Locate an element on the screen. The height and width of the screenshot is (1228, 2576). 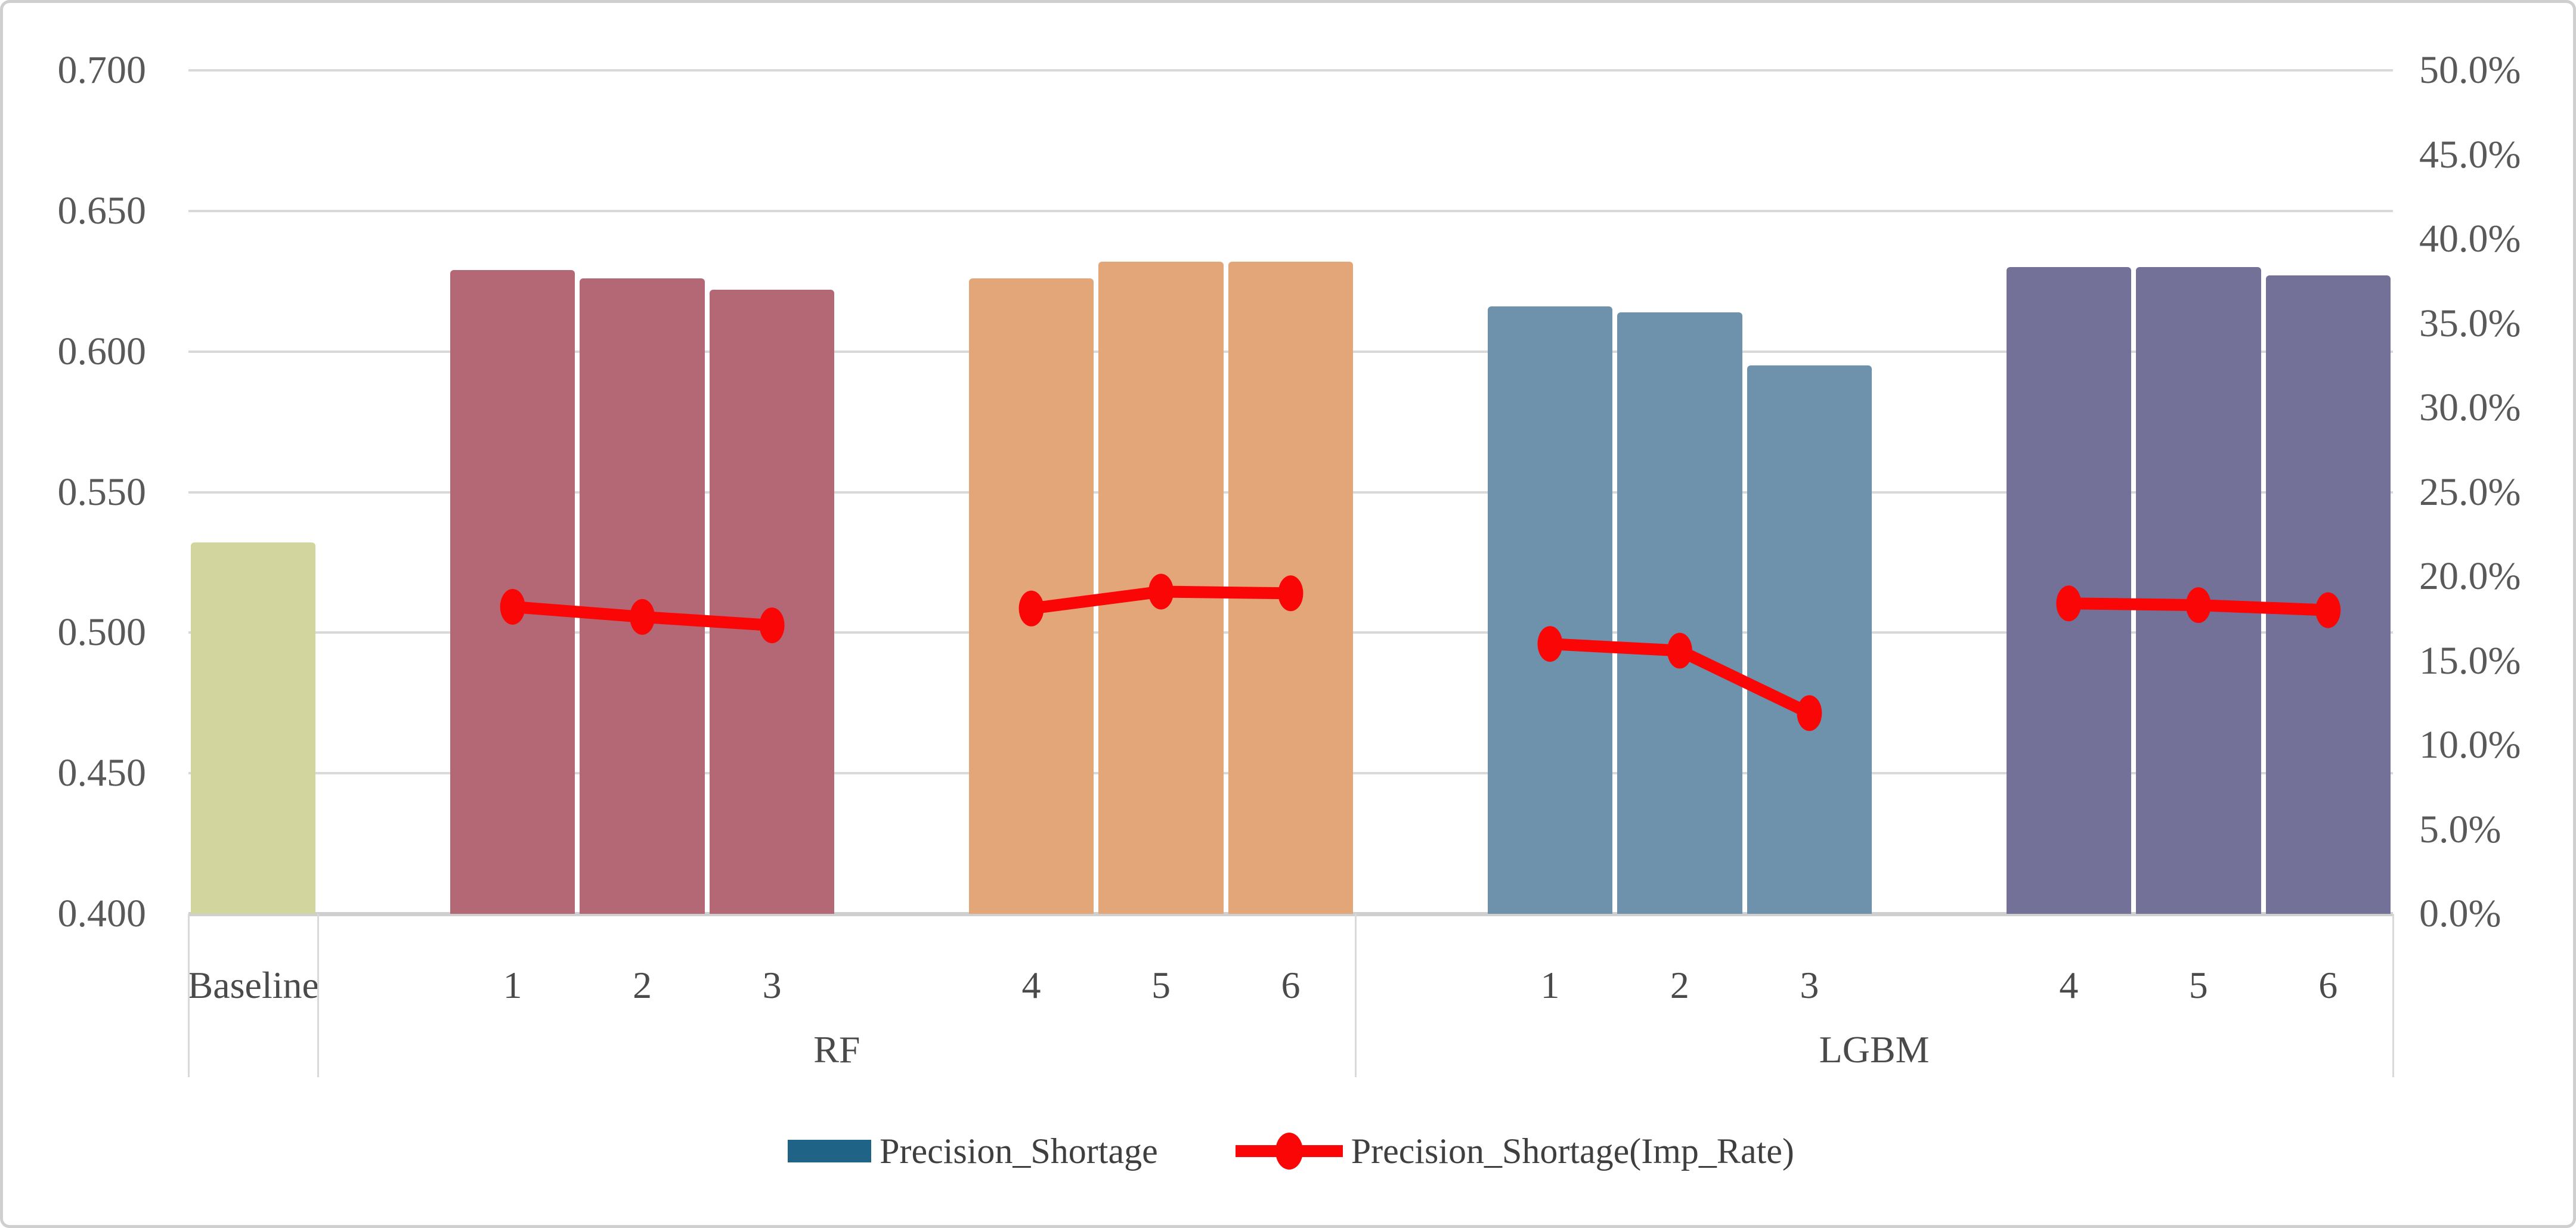
left-axis-tick-label: 0.600 is located at coordinates (102, 351).